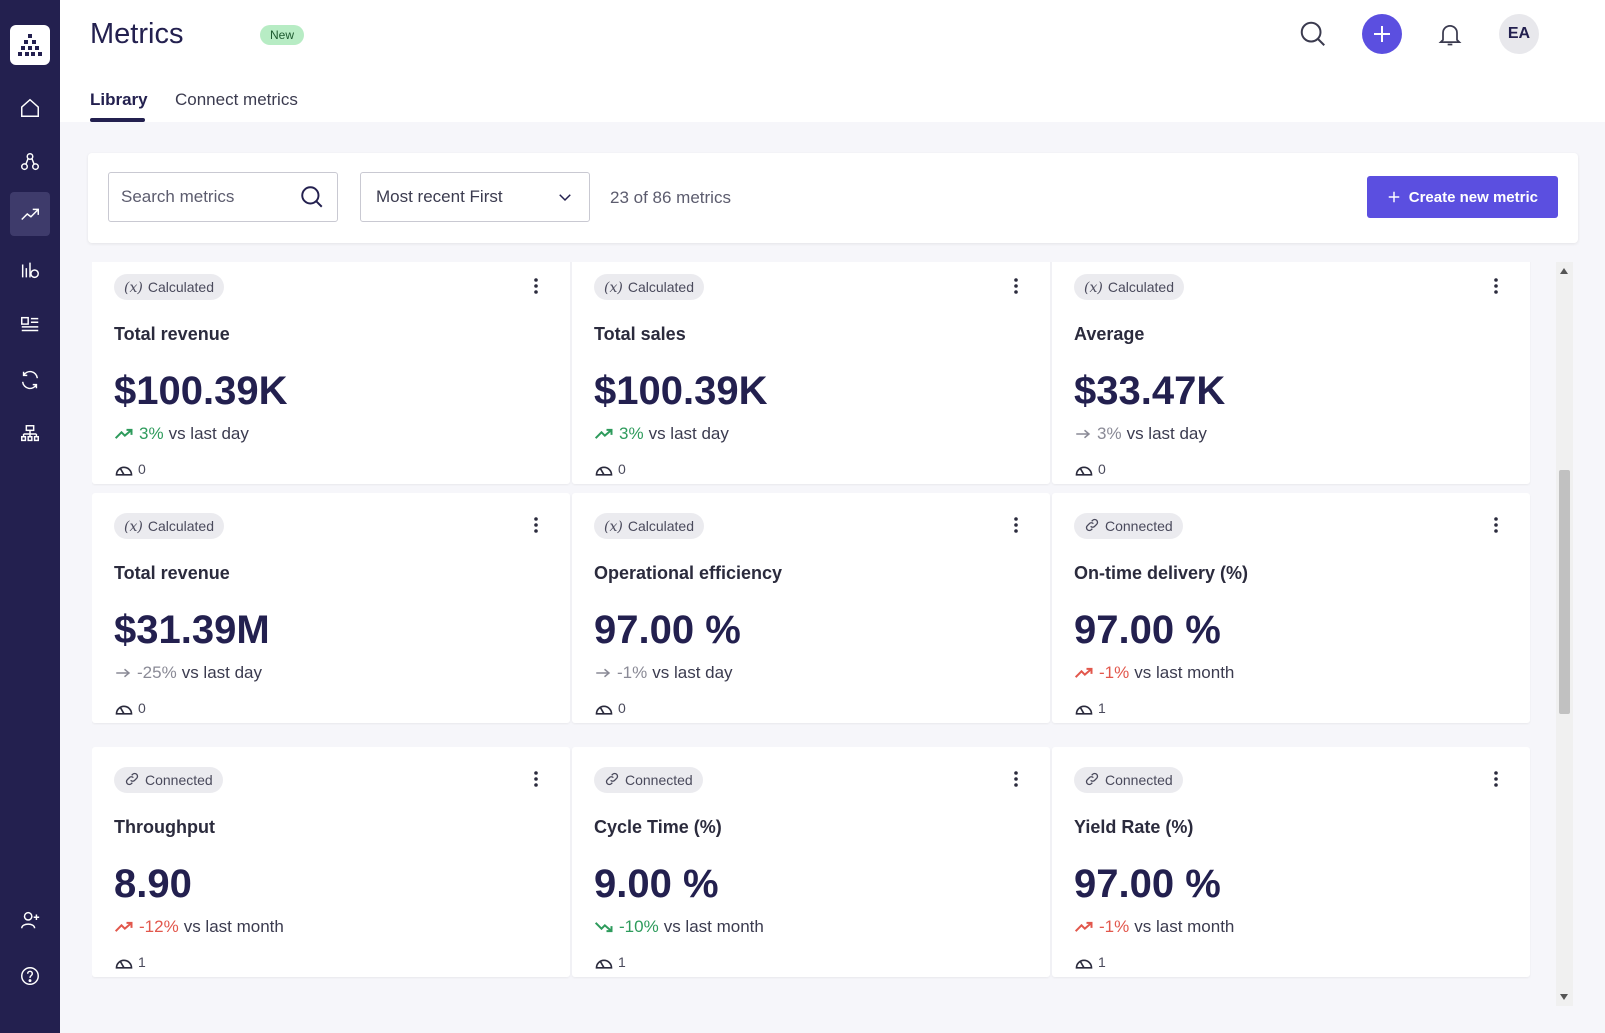 This screenshot has height=1033, width=1605. I want to click on metric-value: $100.39K, so click(681, 391).